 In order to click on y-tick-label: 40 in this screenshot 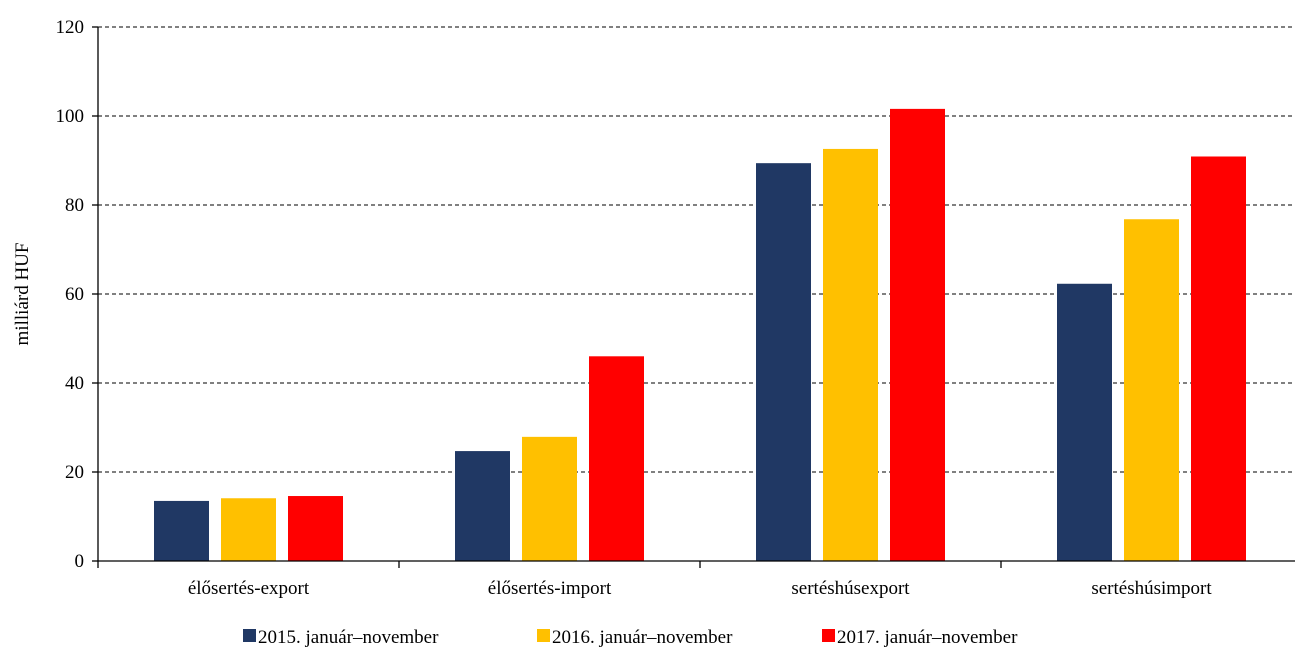, I will do `click(74, 383)`.